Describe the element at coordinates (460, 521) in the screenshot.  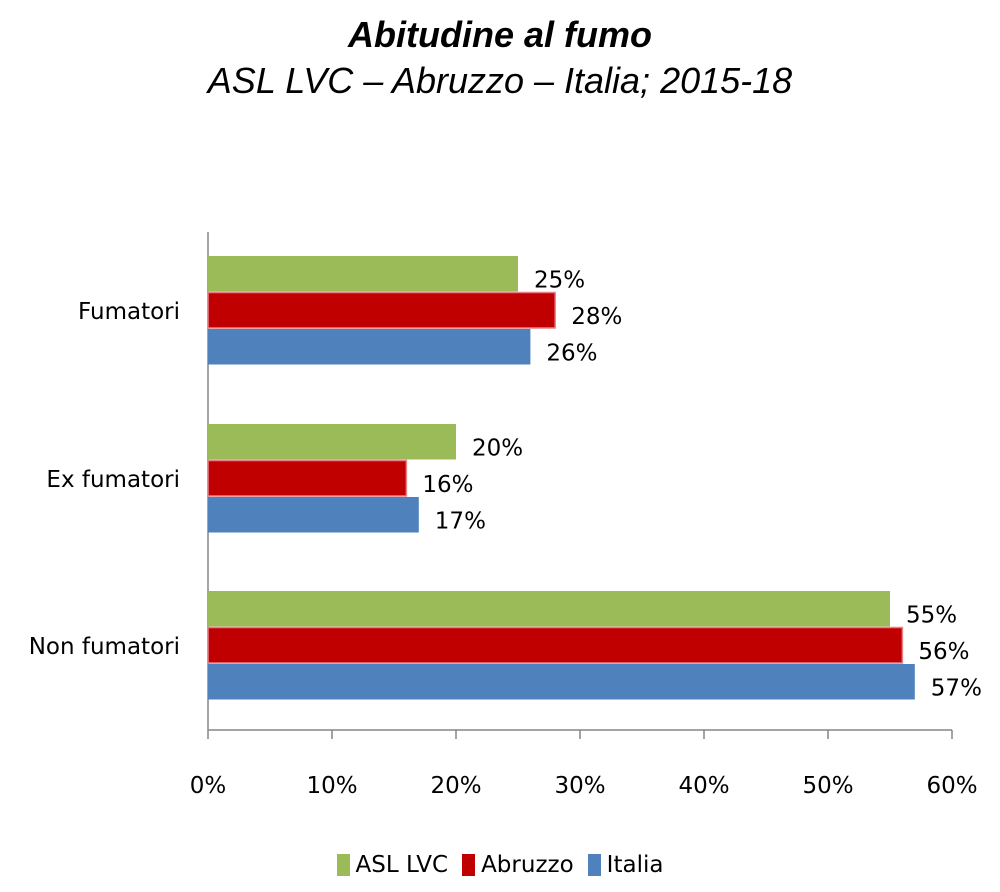
I see `data-label-italia-ex-fumatori: 17%` at that location.